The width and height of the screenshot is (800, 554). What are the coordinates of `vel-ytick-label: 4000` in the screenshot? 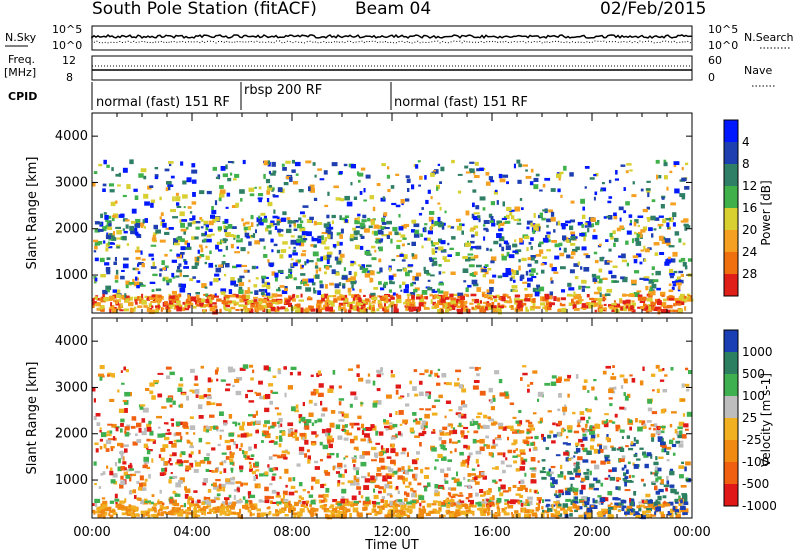 It's located at (71, 341).